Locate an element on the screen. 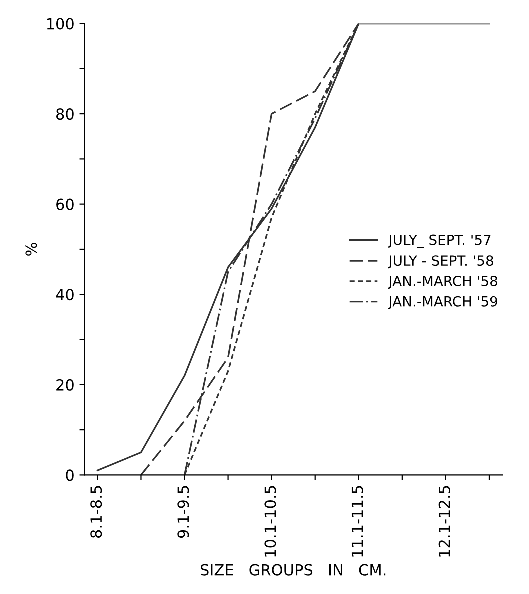  legend-label: JULY - SEPT. '58 is located at coordinates (441, 262).